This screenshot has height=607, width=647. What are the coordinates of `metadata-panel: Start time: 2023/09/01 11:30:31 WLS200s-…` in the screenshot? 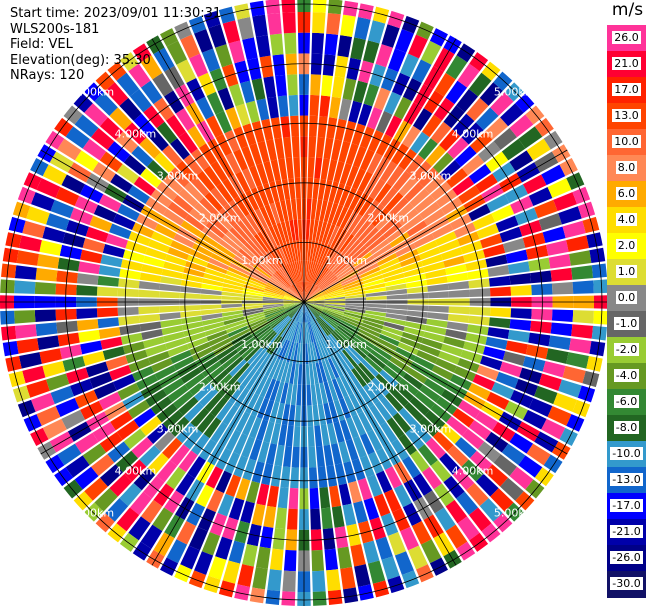 It's located at (115, 45).